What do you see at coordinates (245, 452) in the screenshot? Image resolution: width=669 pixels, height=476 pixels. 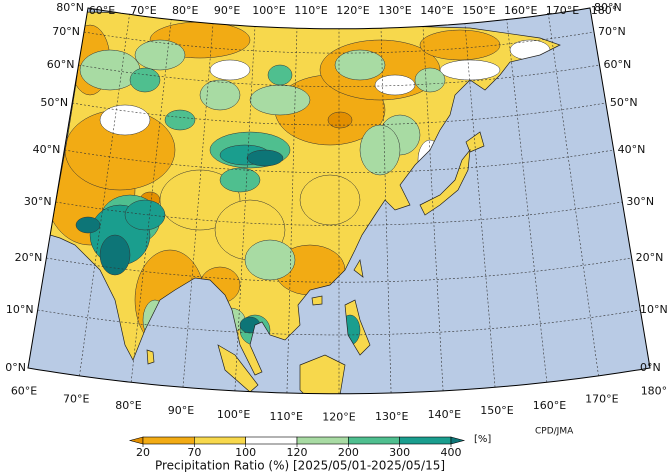 I see `colorbar-tick-label: 100` at bounding box center [245, 452].